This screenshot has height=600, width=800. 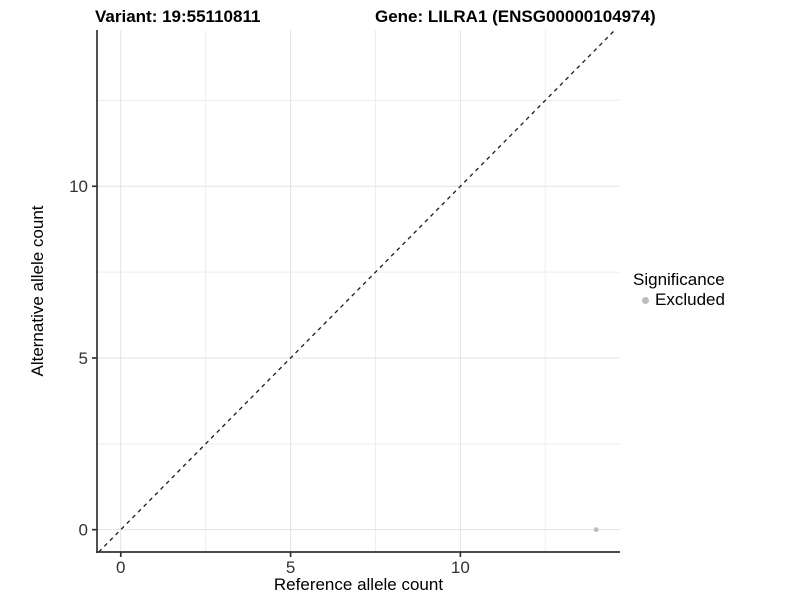 I want to click on point-key-icon, so click(x=645, y=300).